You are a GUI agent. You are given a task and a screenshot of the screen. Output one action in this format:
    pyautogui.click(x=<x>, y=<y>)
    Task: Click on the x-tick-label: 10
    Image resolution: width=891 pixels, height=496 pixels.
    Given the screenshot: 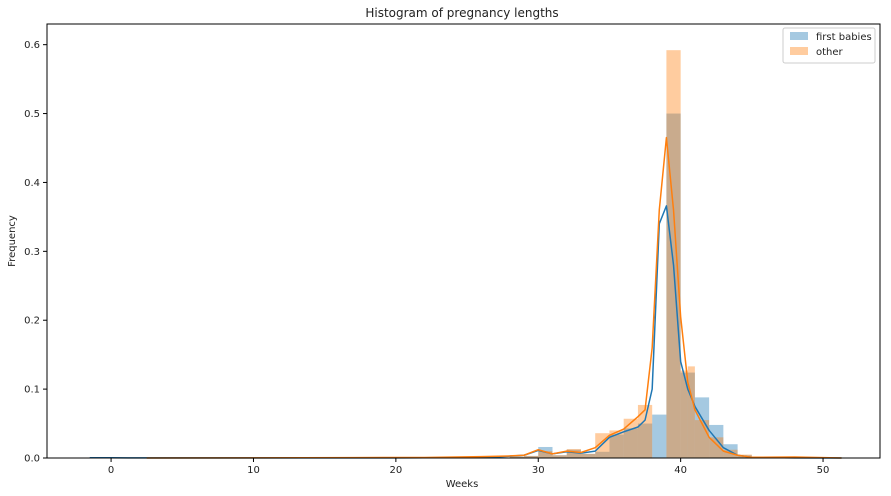 What is the action you would take?
    pyautogui.click(x=253, y=470)
    